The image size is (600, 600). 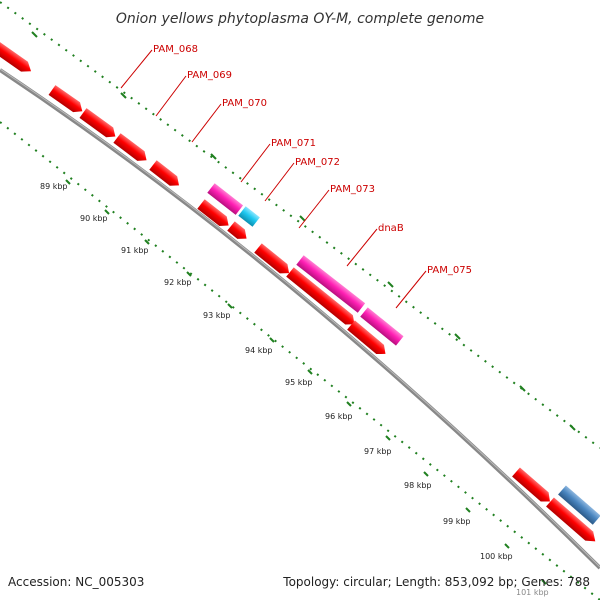 What do you see at coordinates (331, 284) in the screenshot?
I see `gene-arrow-dnab` at bounding box center [331, 284].